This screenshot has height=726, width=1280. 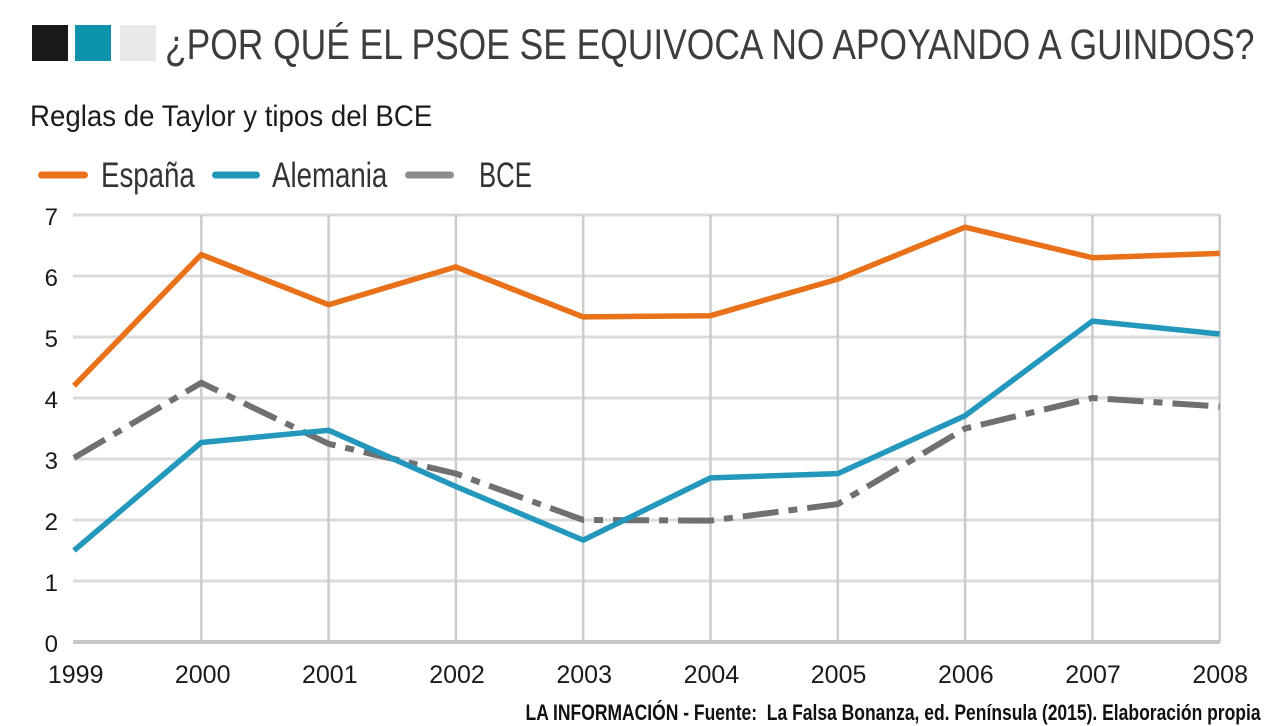 What do you see at coordinates (966, 675) in the screenshot?
I see `svg-text: 2006` at bounding box center [966, 675].